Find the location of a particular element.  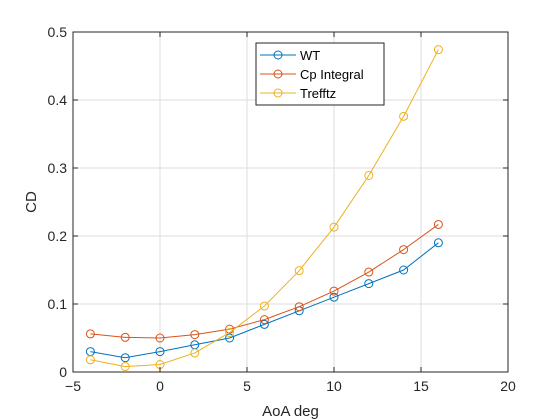

x-tick-label: 5 is located at coordinates (247, 386).